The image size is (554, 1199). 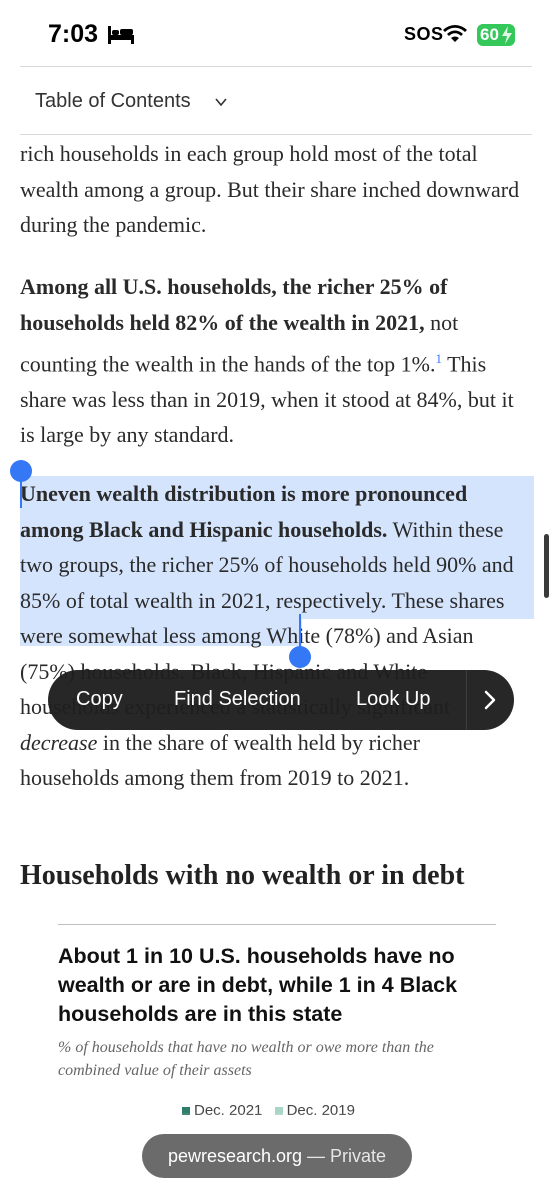 I want to click on url-domain: pewresearch.org, so click(x=235, y=1156).